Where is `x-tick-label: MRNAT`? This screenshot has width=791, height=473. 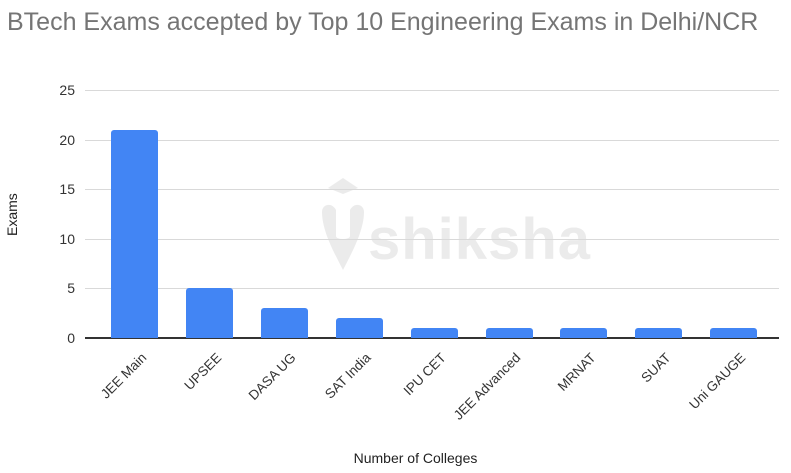
x-tick-label: MRNAT is located at coordinates (576, 372).